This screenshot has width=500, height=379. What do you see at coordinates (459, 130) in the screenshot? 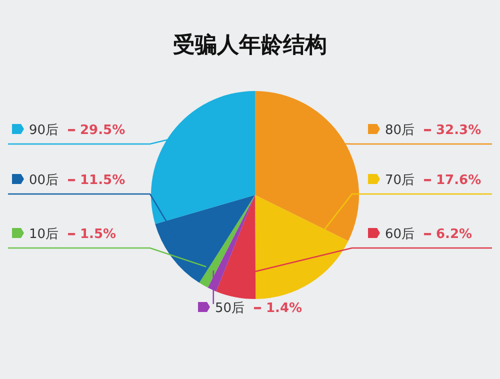
I see `data-label: 32.3%` at bounding box center [459, 130].